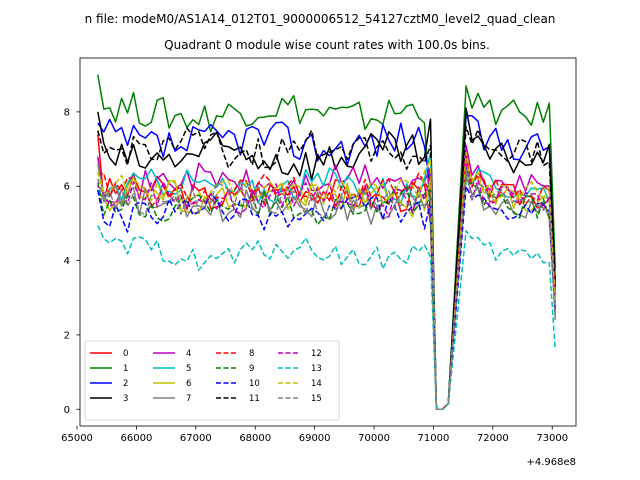  Describe the element at coordinates (125, 384) in the screenshot. I see `legend-label-2: 2` at that location.